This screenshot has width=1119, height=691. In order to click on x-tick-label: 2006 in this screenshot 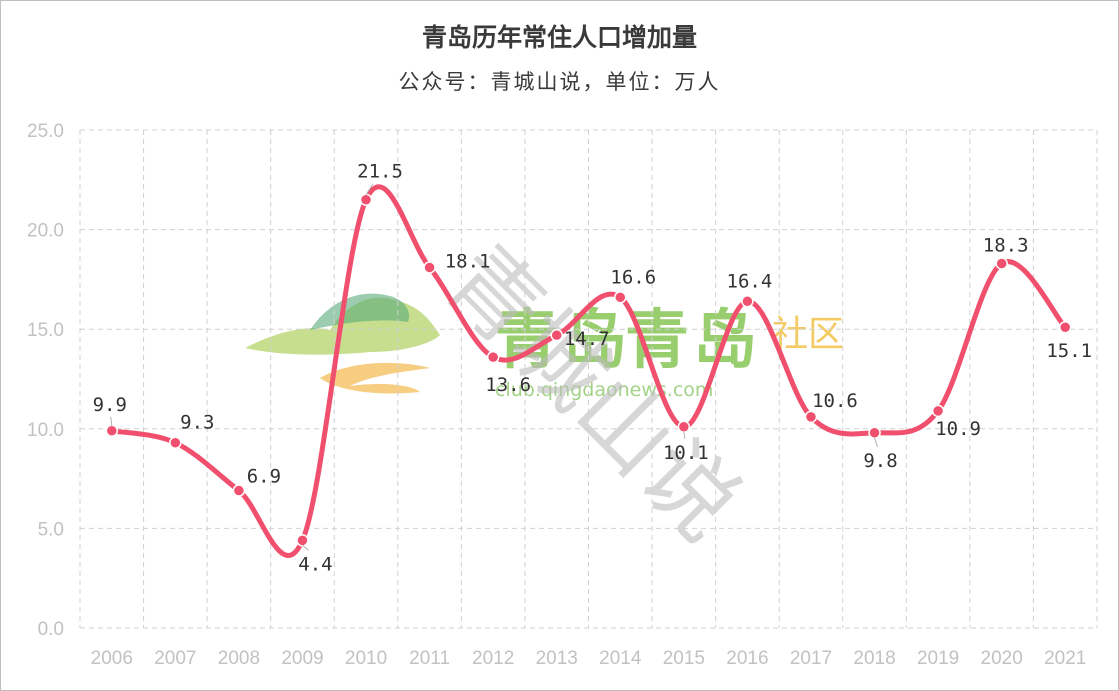, I will do `click(112, 658)`.